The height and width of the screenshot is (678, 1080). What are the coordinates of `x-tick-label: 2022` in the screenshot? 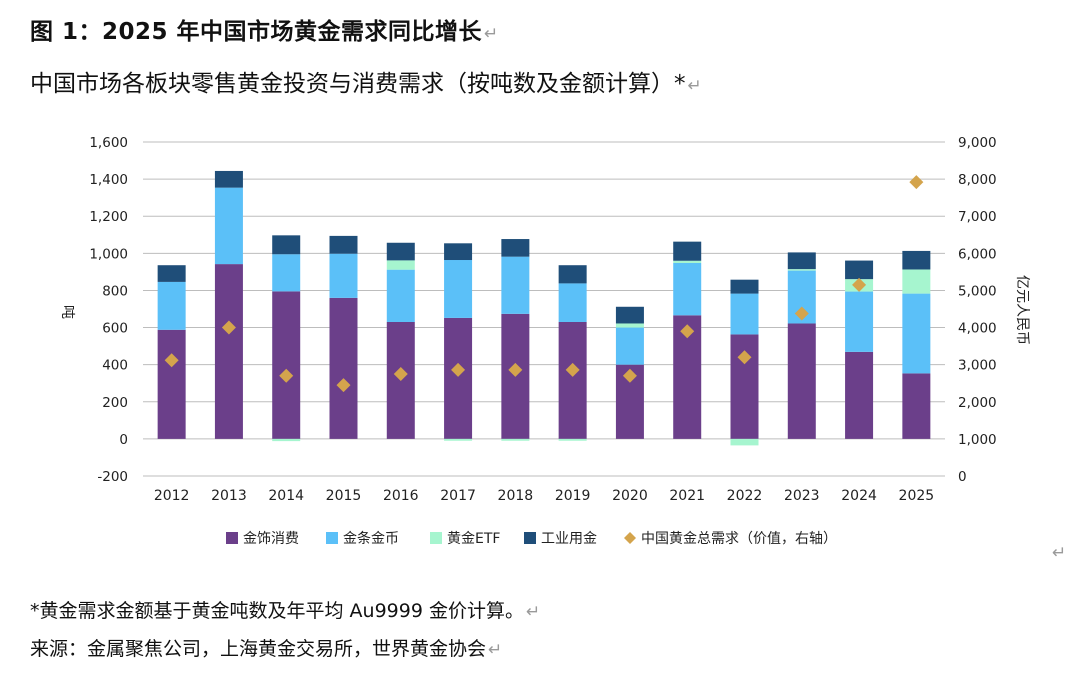 It's located at (745, 496).